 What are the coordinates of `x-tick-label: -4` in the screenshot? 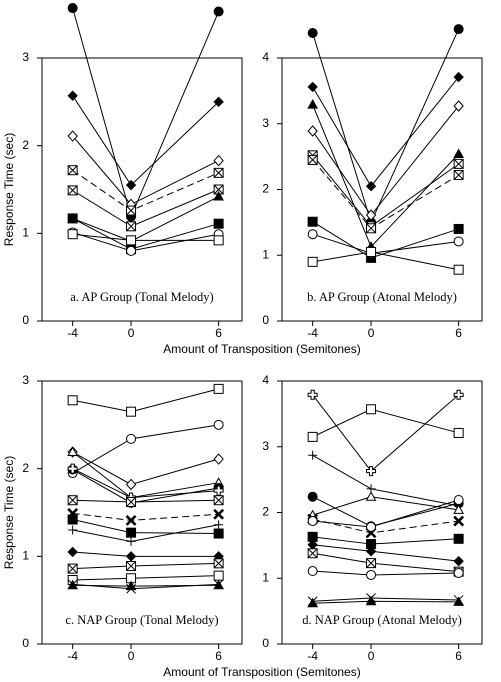 It's located at (72, 333).